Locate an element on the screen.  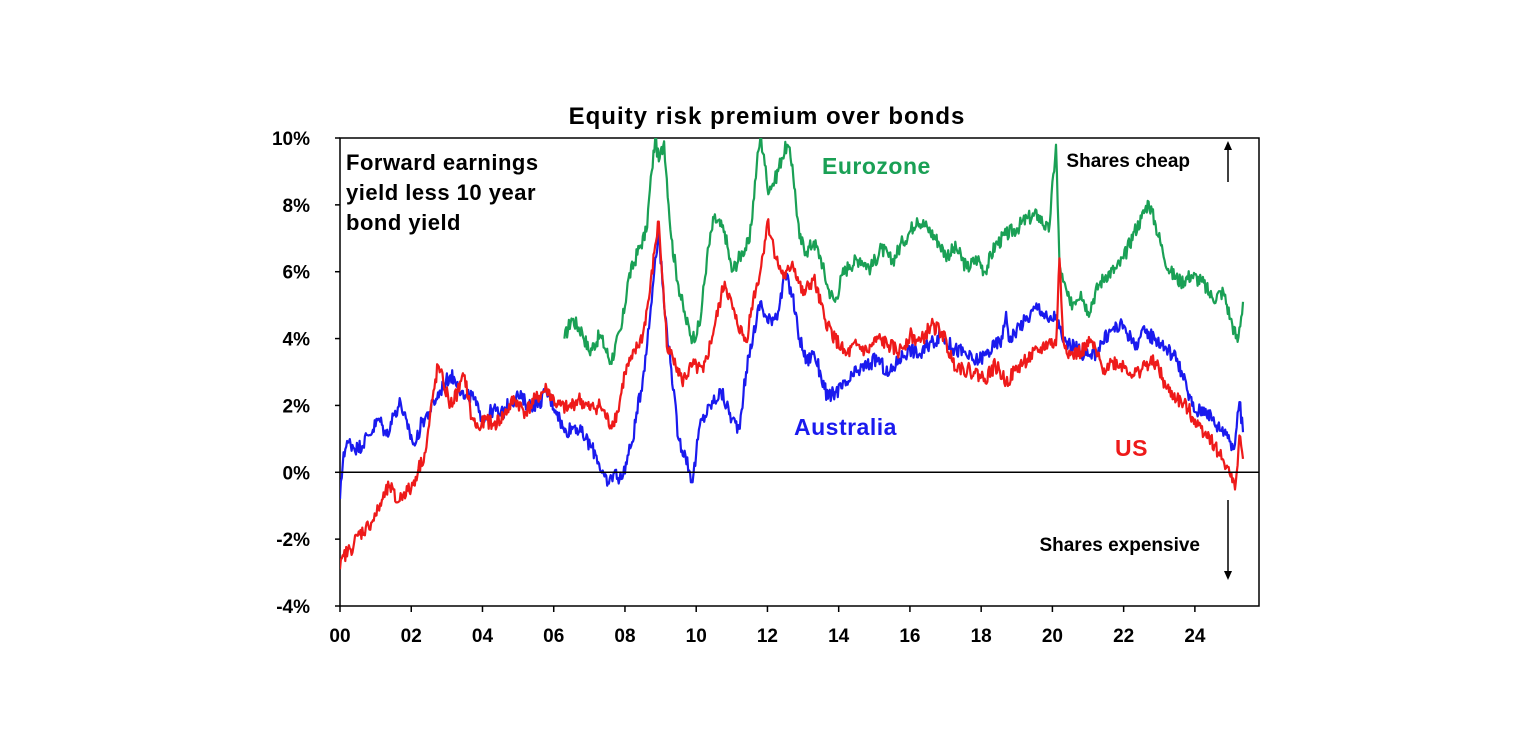
x-tick-label: 08 is located at coordinates (624, 636).